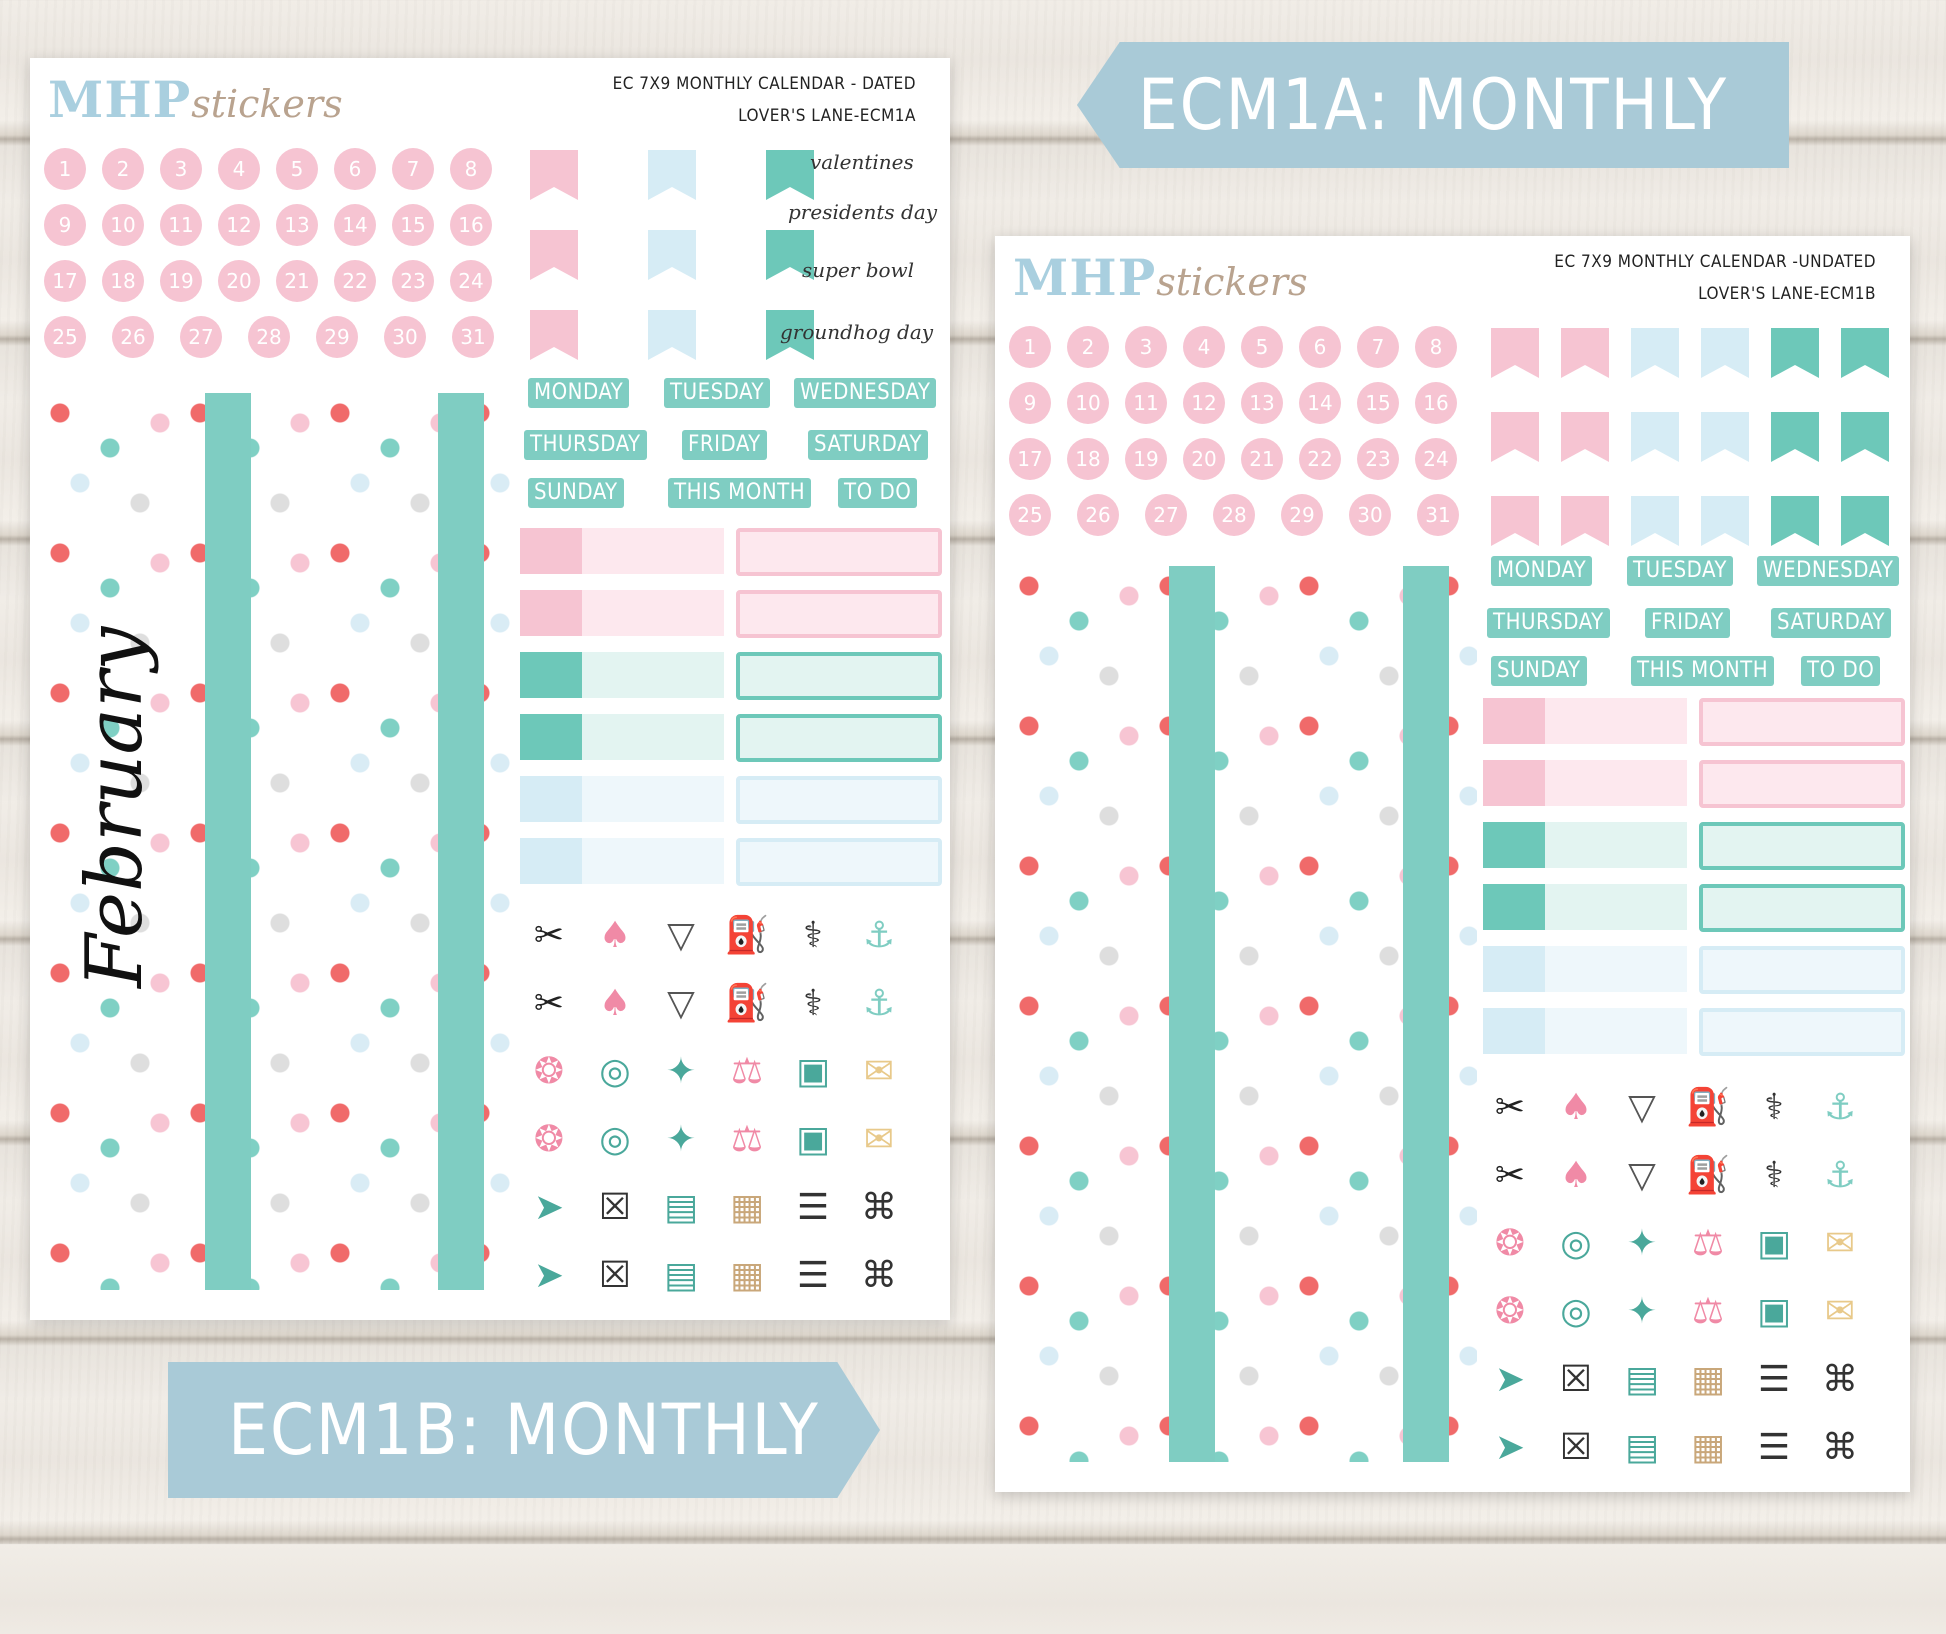  What do you see at coordinates (275, 841) in the screenshot?
I see `heart-pattern-strip` at bounding box center [275, 841].